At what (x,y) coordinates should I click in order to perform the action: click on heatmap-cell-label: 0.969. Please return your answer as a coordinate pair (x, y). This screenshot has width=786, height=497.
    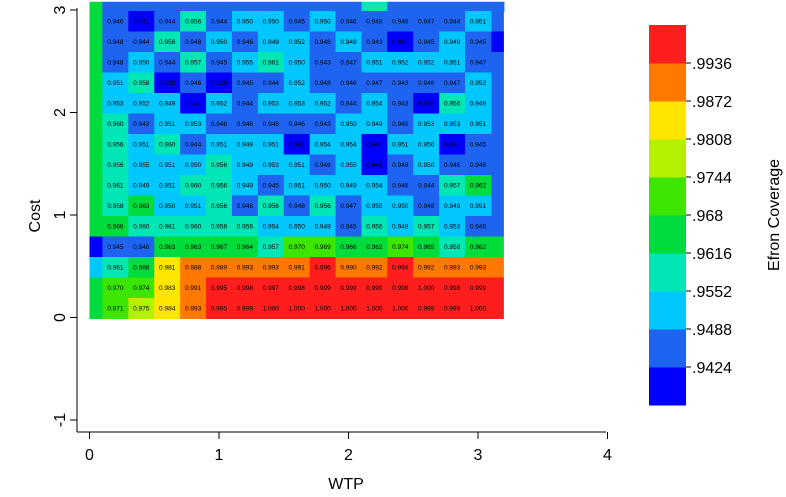
    Looking at the image, I should click on (322, 247).